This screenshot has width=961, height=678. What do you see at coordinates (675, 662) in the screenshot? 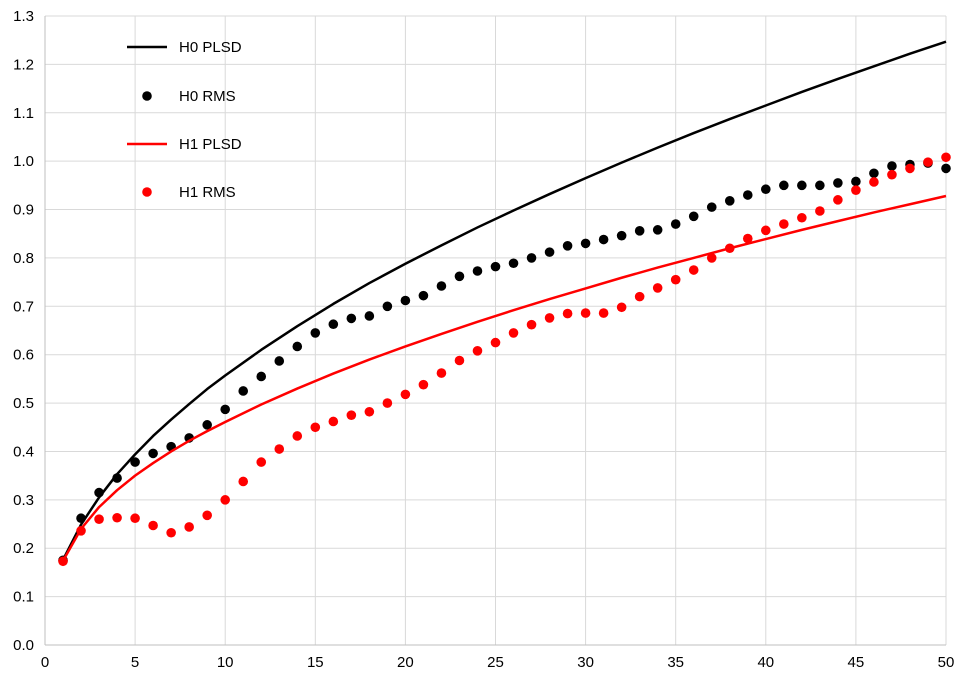
I see `x-tick-label: 35` at bounding box center [675, 662].